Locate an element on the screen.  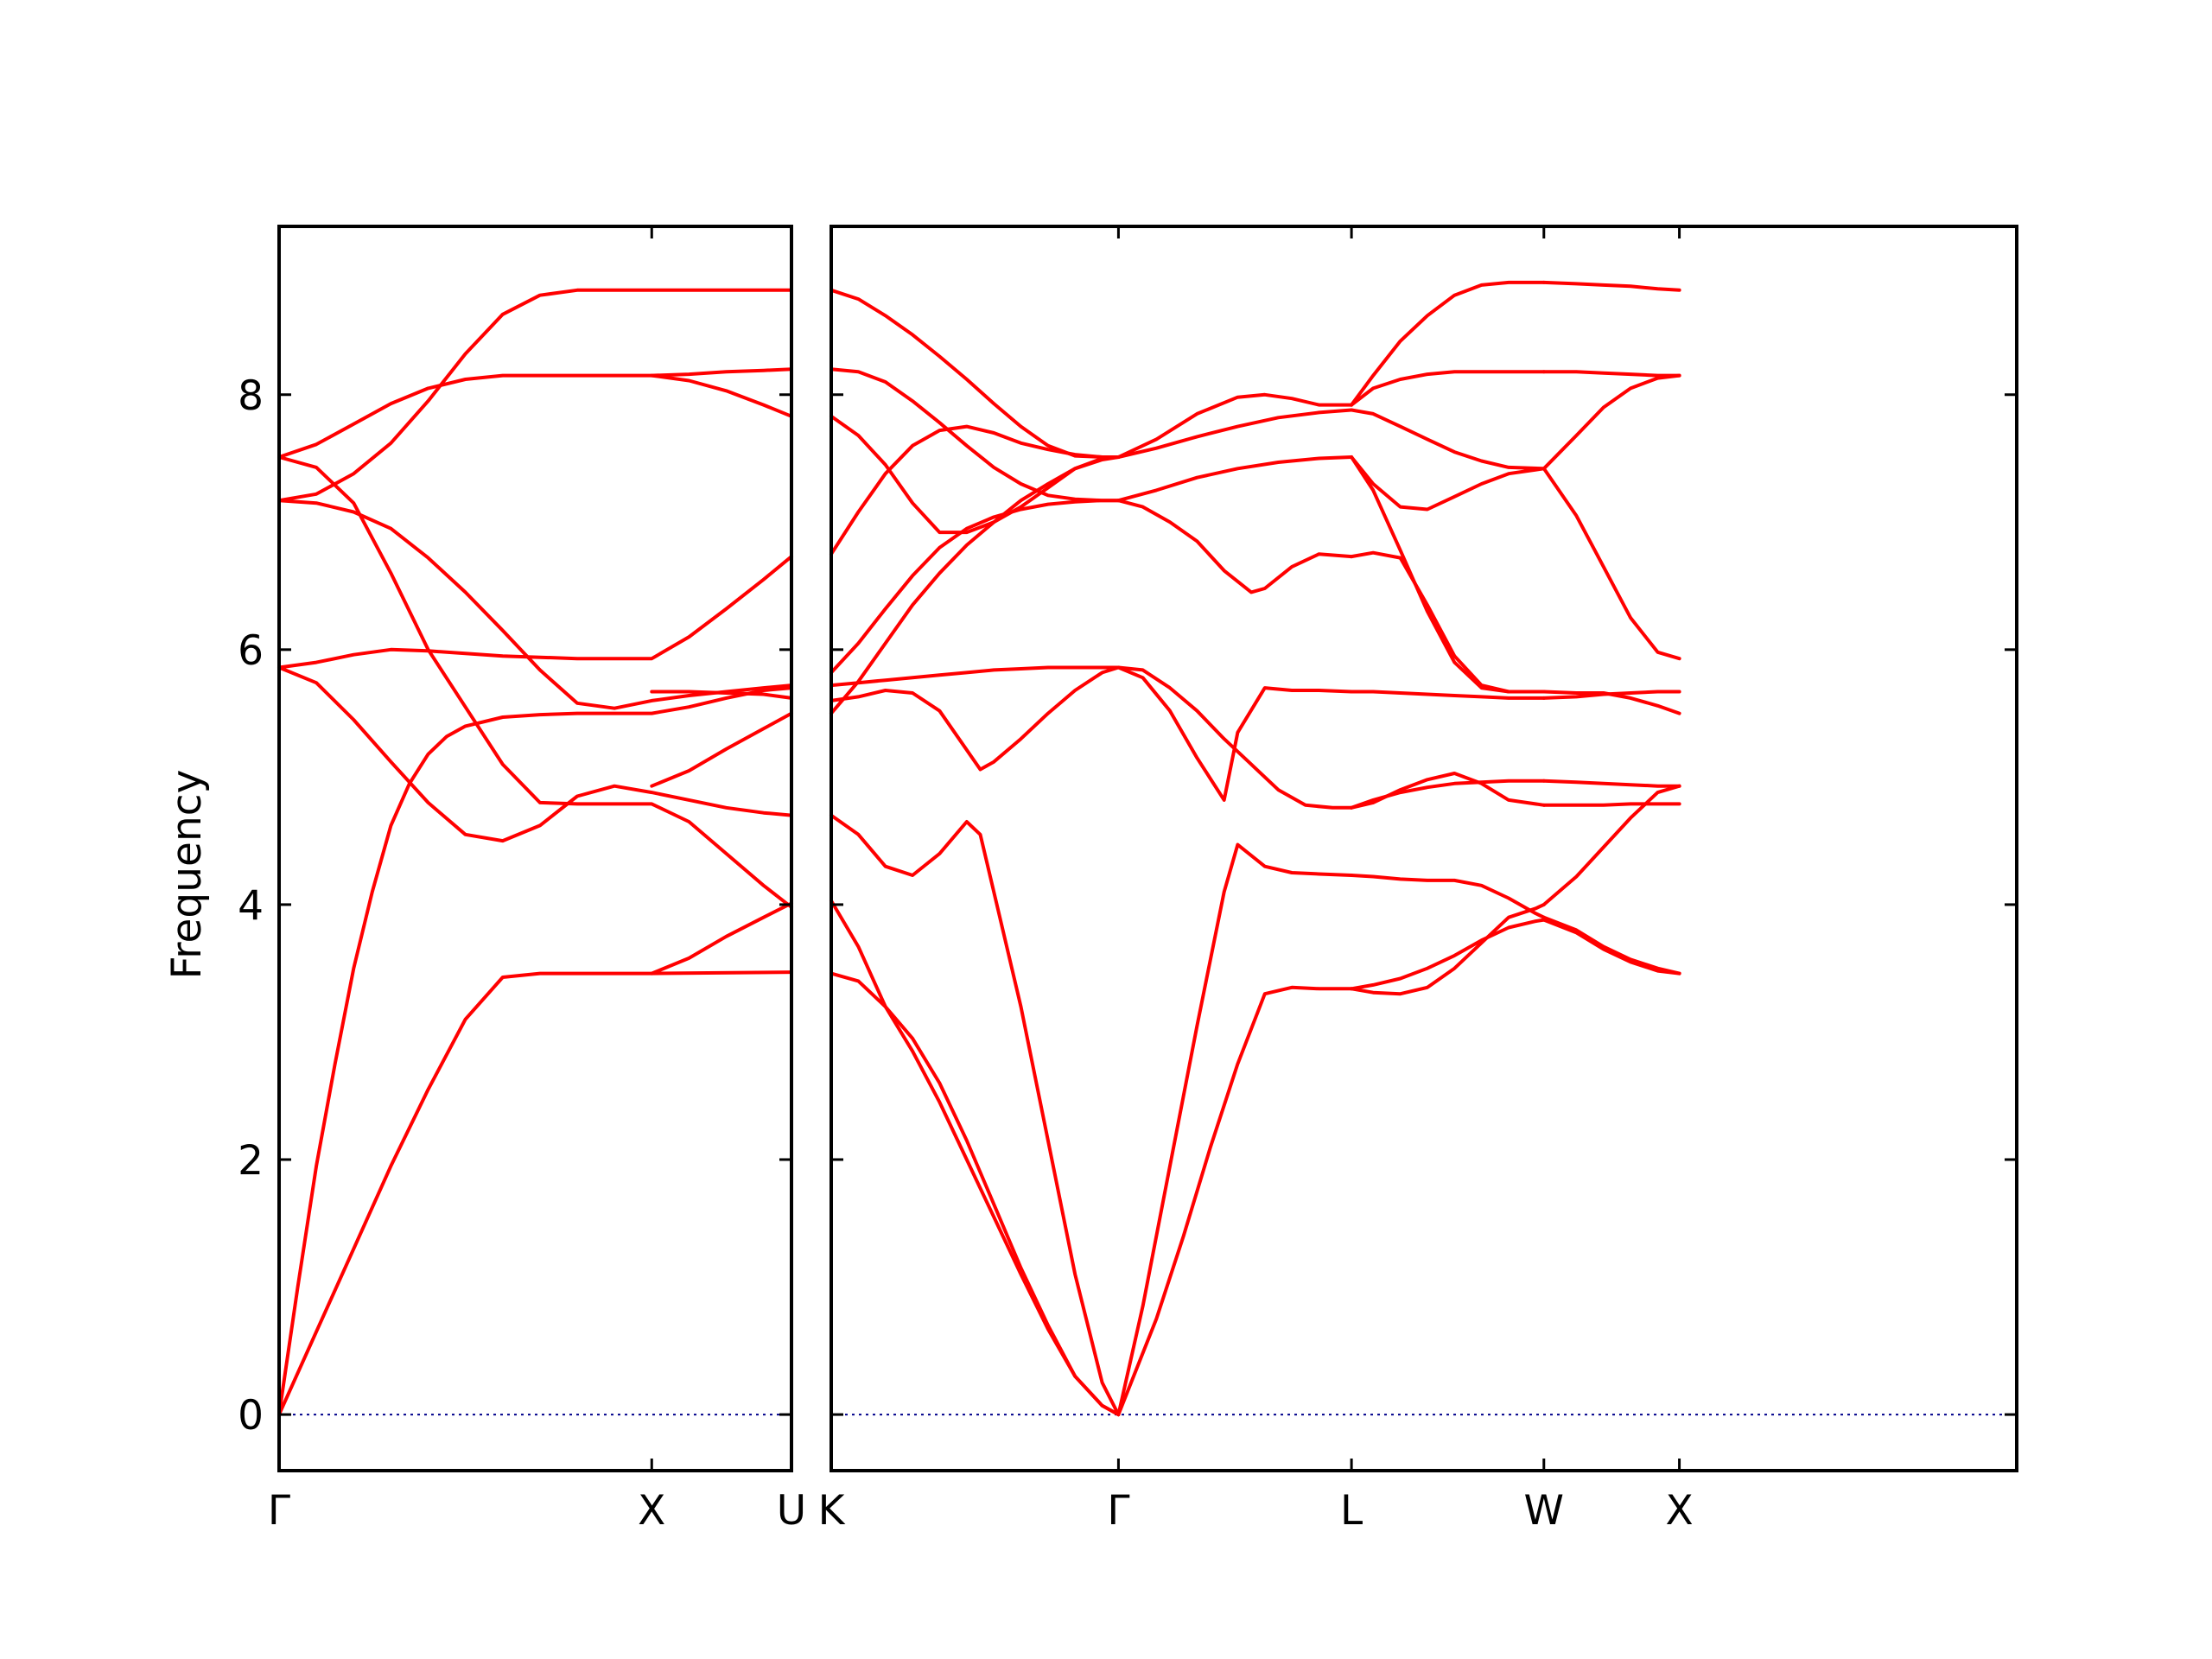
y-tick-label: 4 is located at coordinates (251, 906).